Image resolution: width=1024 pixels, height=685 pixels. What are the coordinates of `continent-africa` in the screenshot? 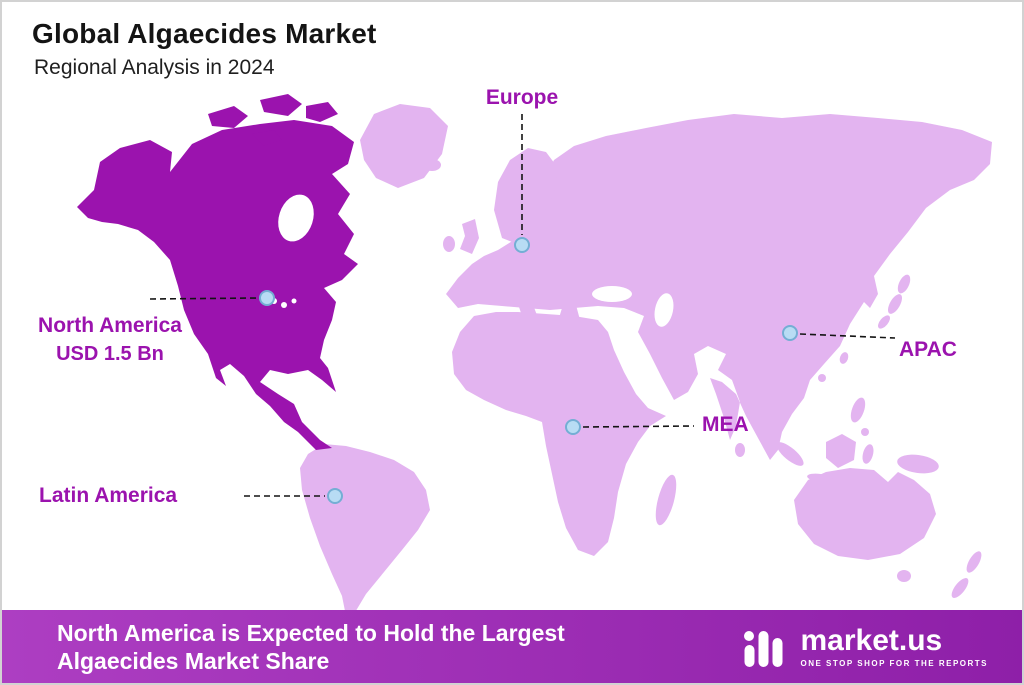 It's located at (559, 434).